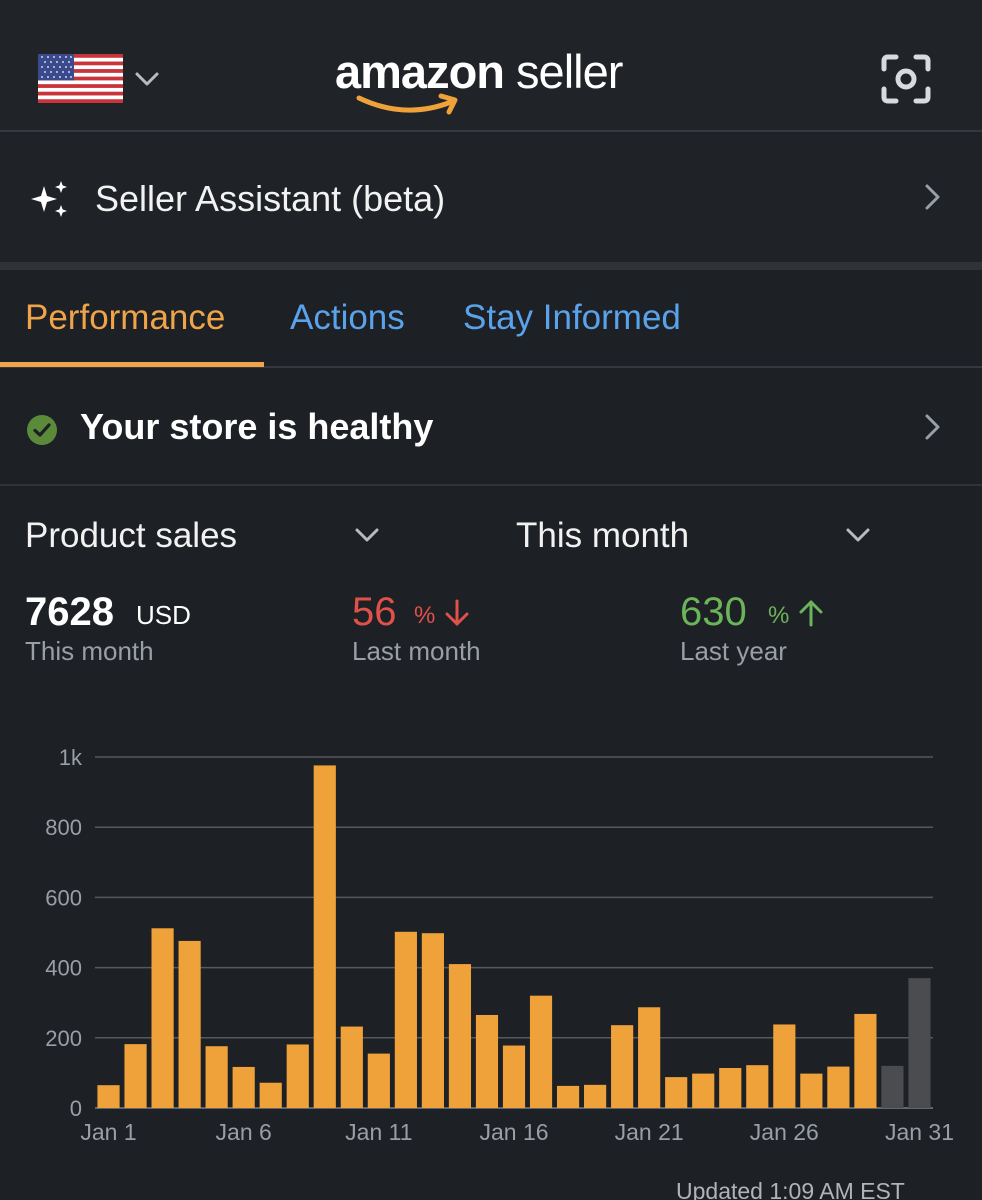 The height and width of the screenshot is (1200, 982). I want to click on y-tick-label: 600, so click(63, 897).